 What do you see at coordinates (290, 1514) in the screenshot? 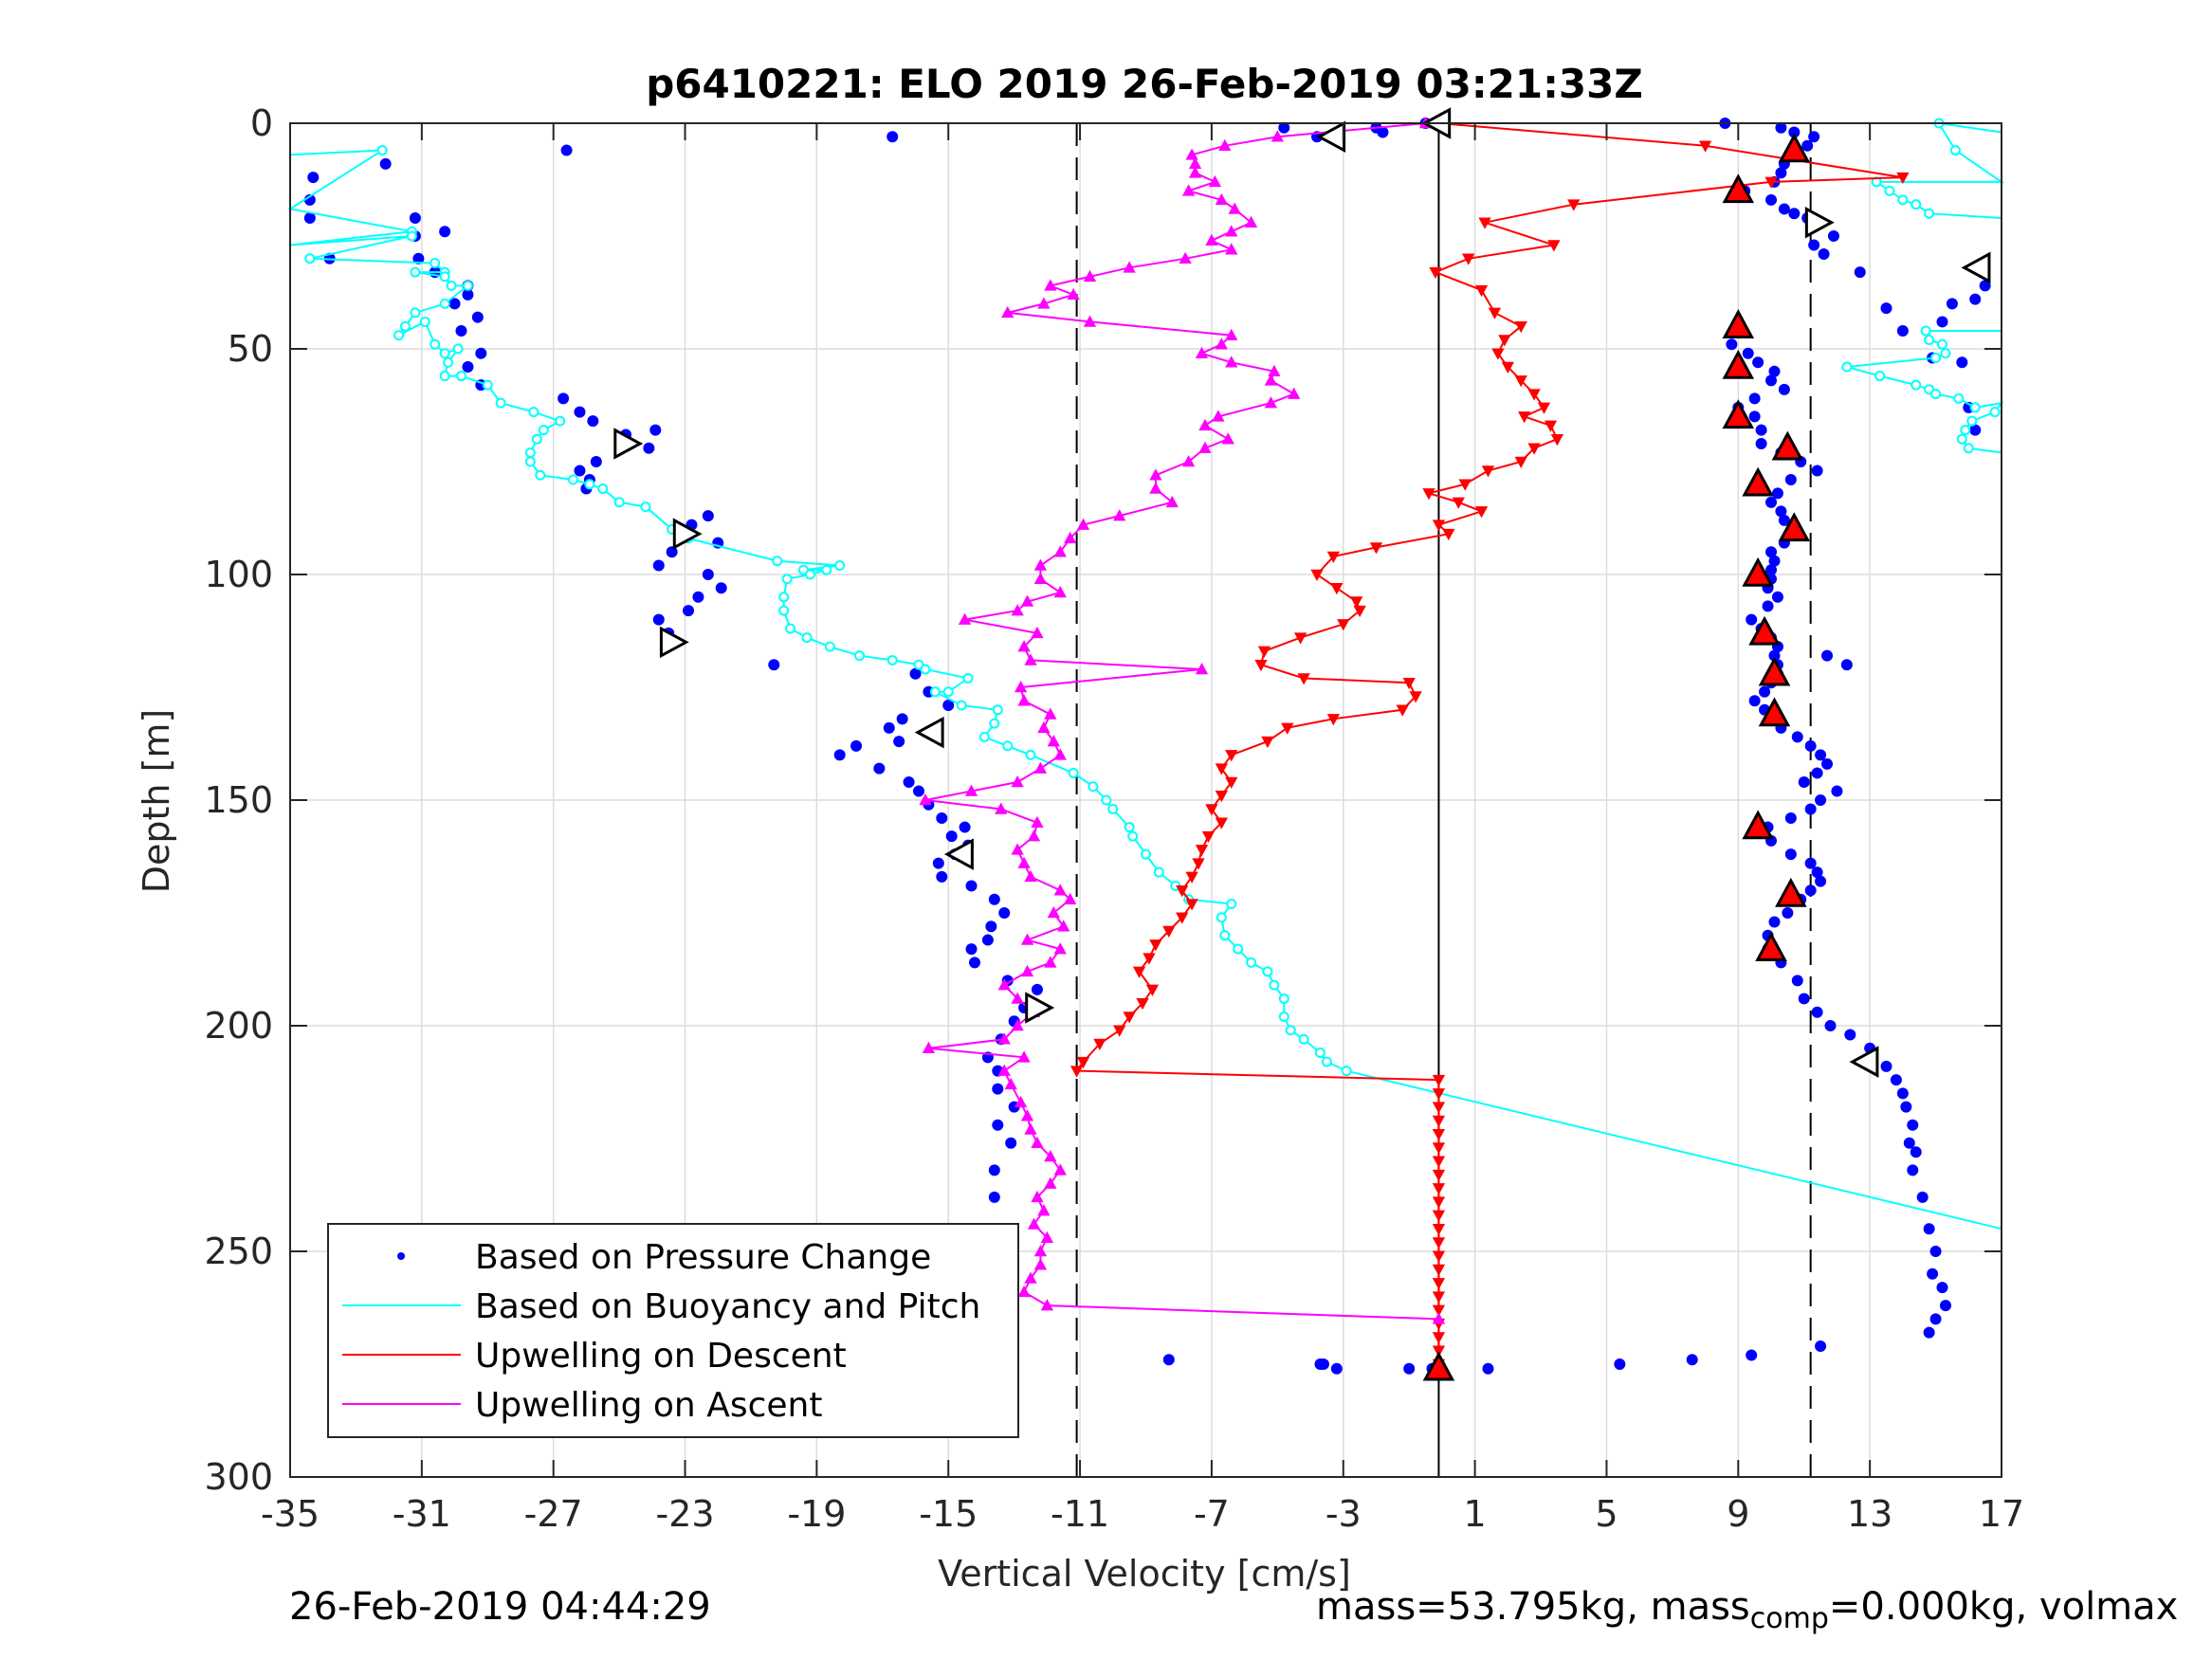
I see `x-tick-label: -35` at bounding box center [290, 1514].